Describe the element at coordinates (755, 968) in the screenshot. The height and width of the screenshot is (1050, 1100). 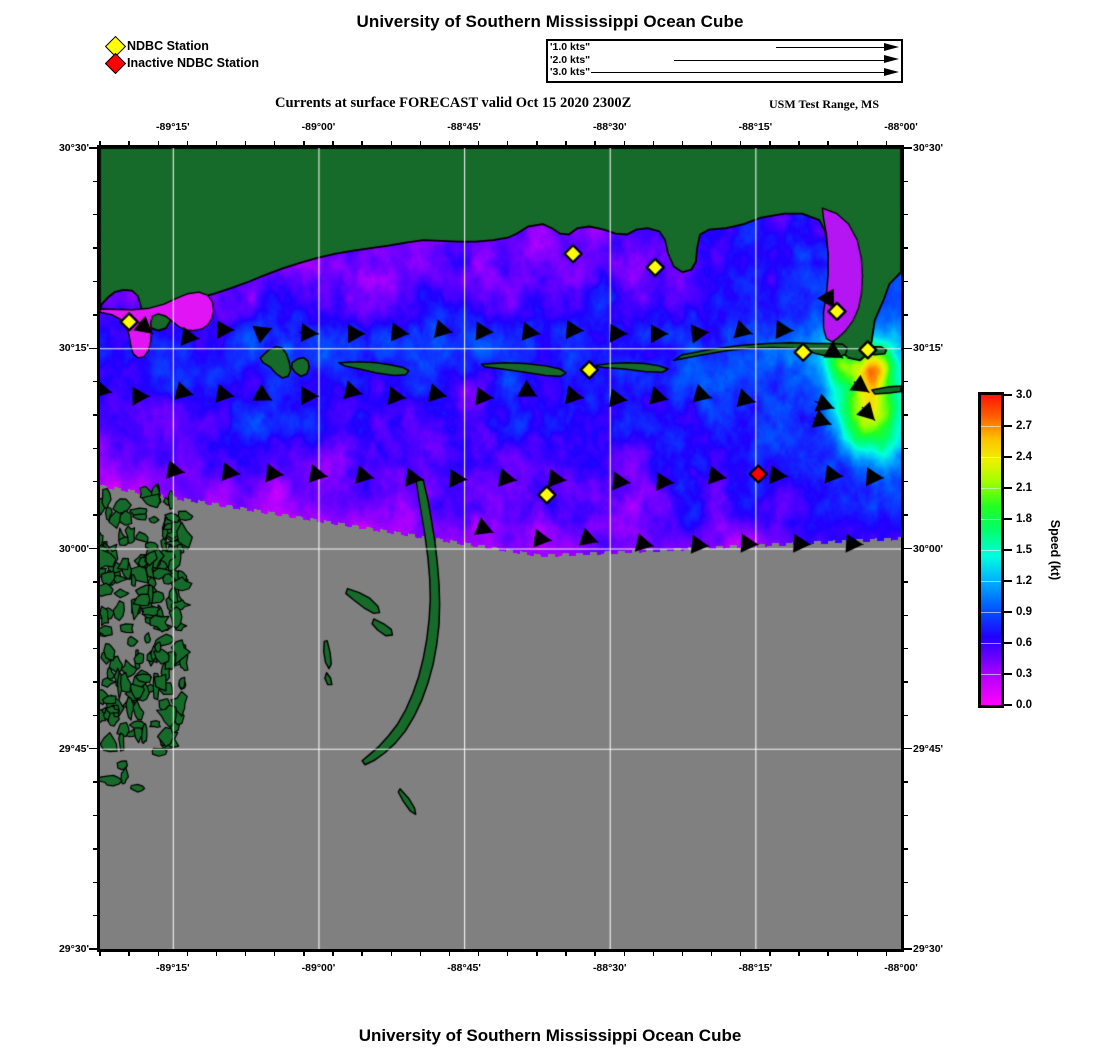
I see `lon-axis-label-bottom: -88°15'` at that location.